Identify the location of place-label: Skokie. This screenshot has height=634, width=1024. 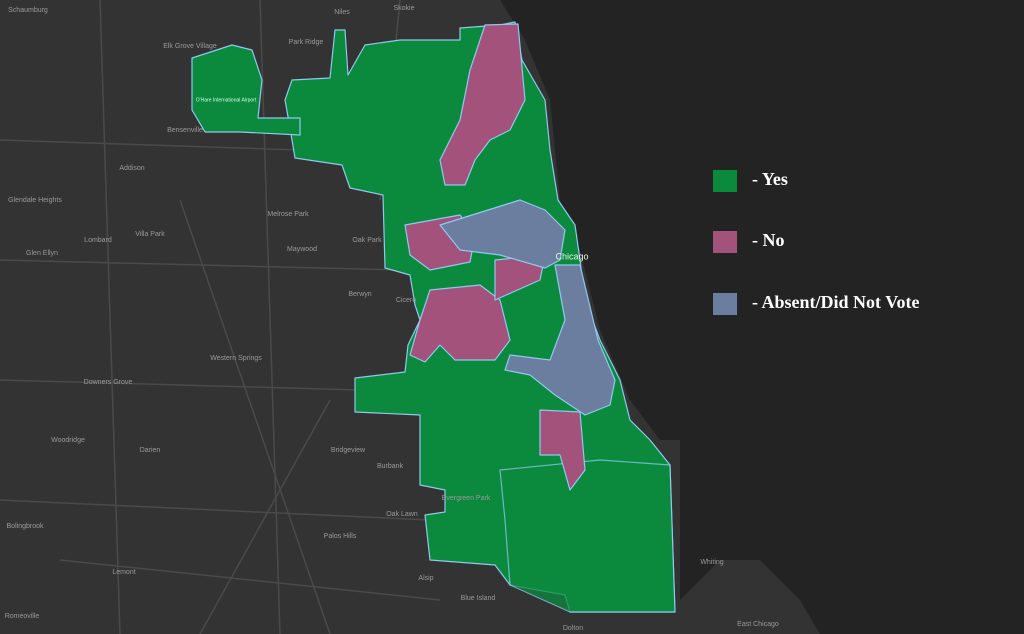
(403, 8).